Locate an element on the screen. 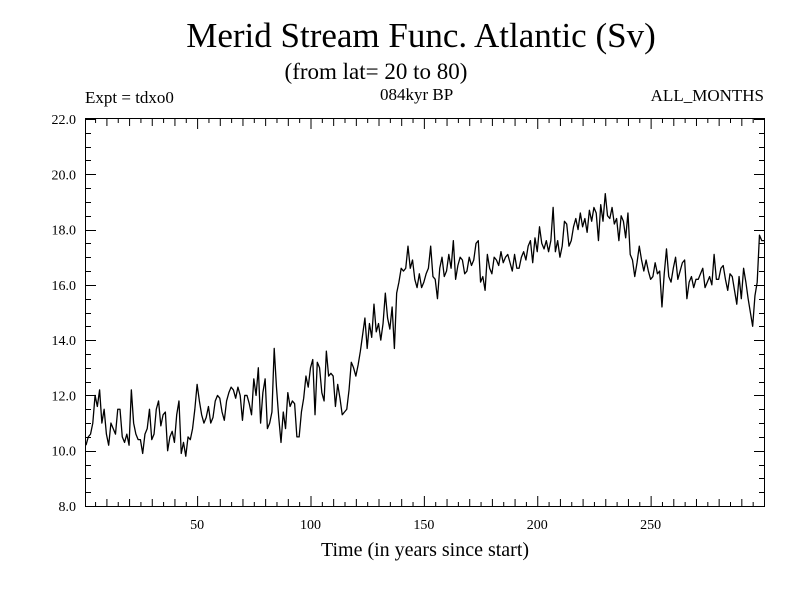  months-label: ALL_MONTHS is located at coordinates (707, 95).